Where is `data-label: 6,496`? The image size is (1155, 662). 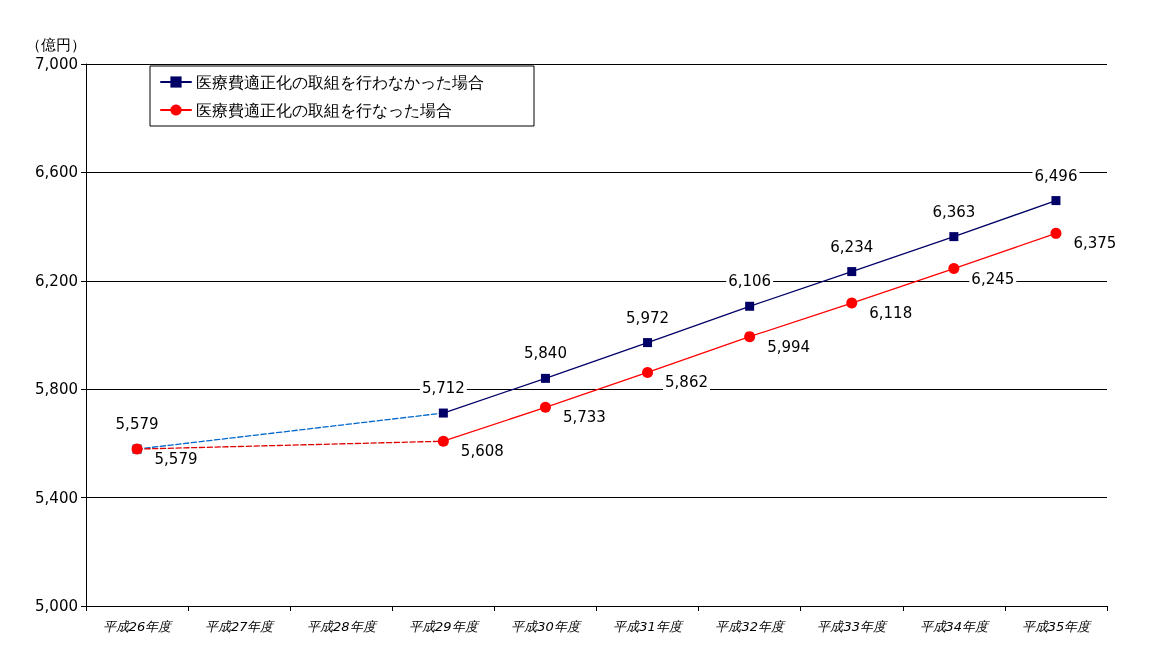
data-label: 6,496 is located at coordinates (1056, 175).